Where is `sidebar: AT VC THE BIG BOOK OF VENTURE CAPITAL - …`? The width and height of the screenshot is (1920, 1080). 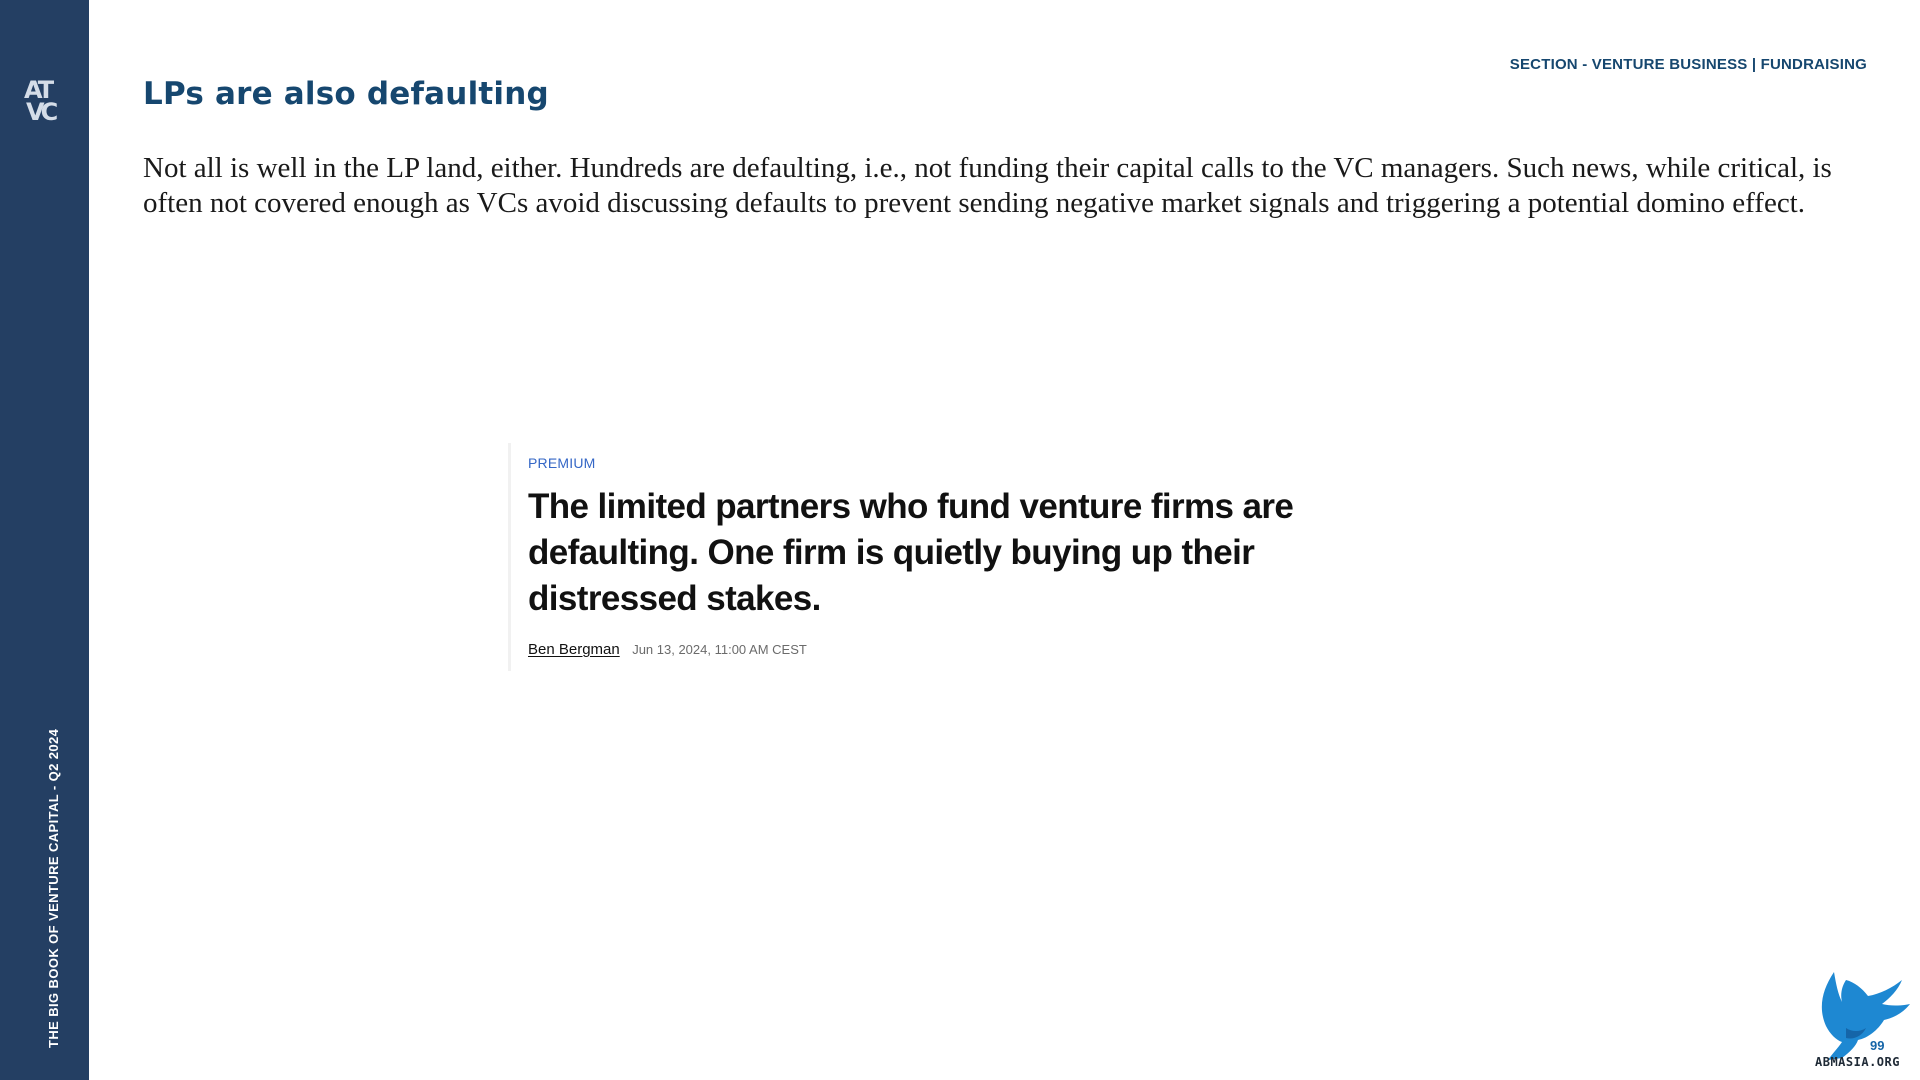
sidebar: AT VC THE BIG BOOK OF VENTURE CAPITAL - … is located at coordinates (44, 540).